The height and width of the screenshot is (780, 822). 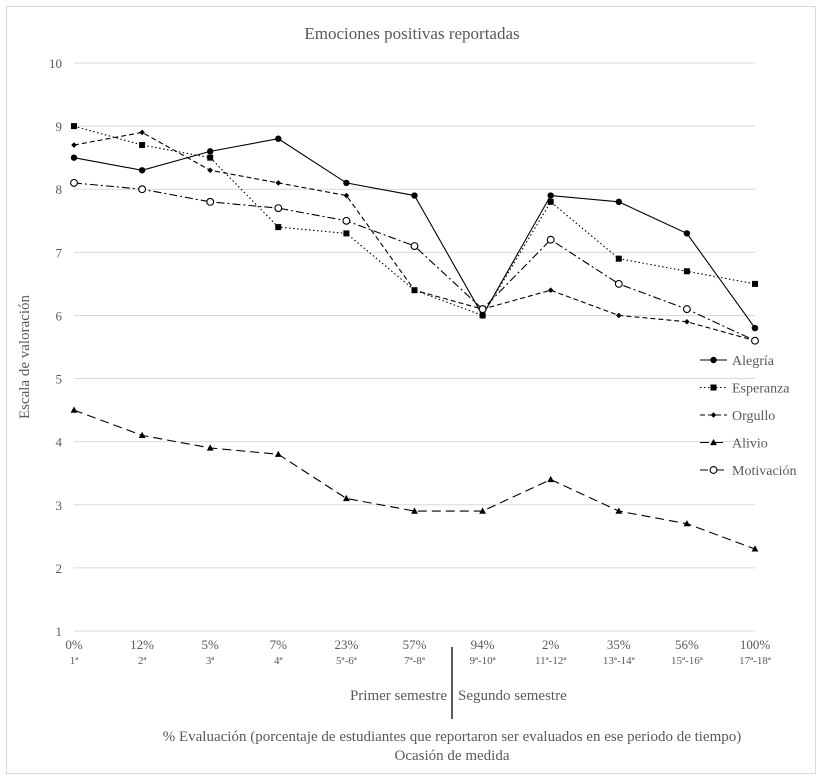 What do you see at coordinates (59, 568) in the screenshot?
I see `y-tick-label-2: 2` at bounding box center [59, 568].